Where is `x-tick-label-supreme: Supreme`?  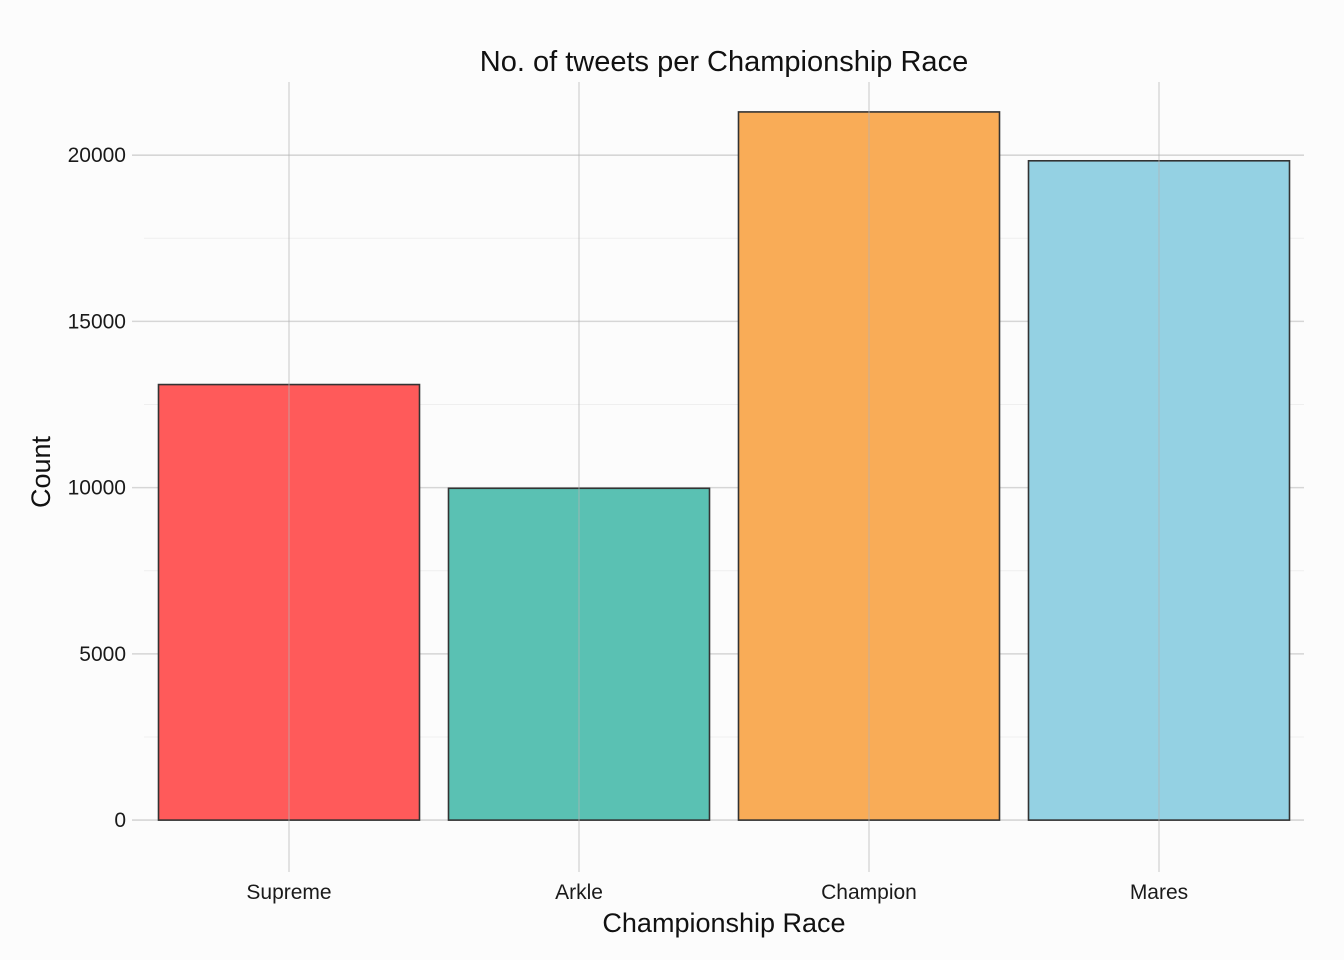
x-tick-label-supreme: Supreme is located at coordinates (288, 892).